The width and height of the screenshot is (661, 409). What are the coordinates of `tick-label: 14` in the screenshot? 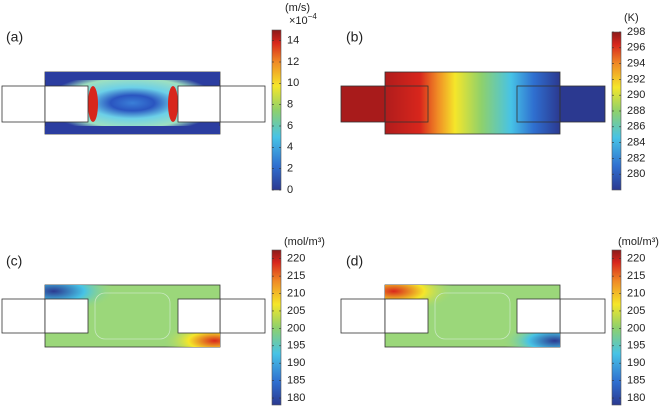 It's located at (293, 41).